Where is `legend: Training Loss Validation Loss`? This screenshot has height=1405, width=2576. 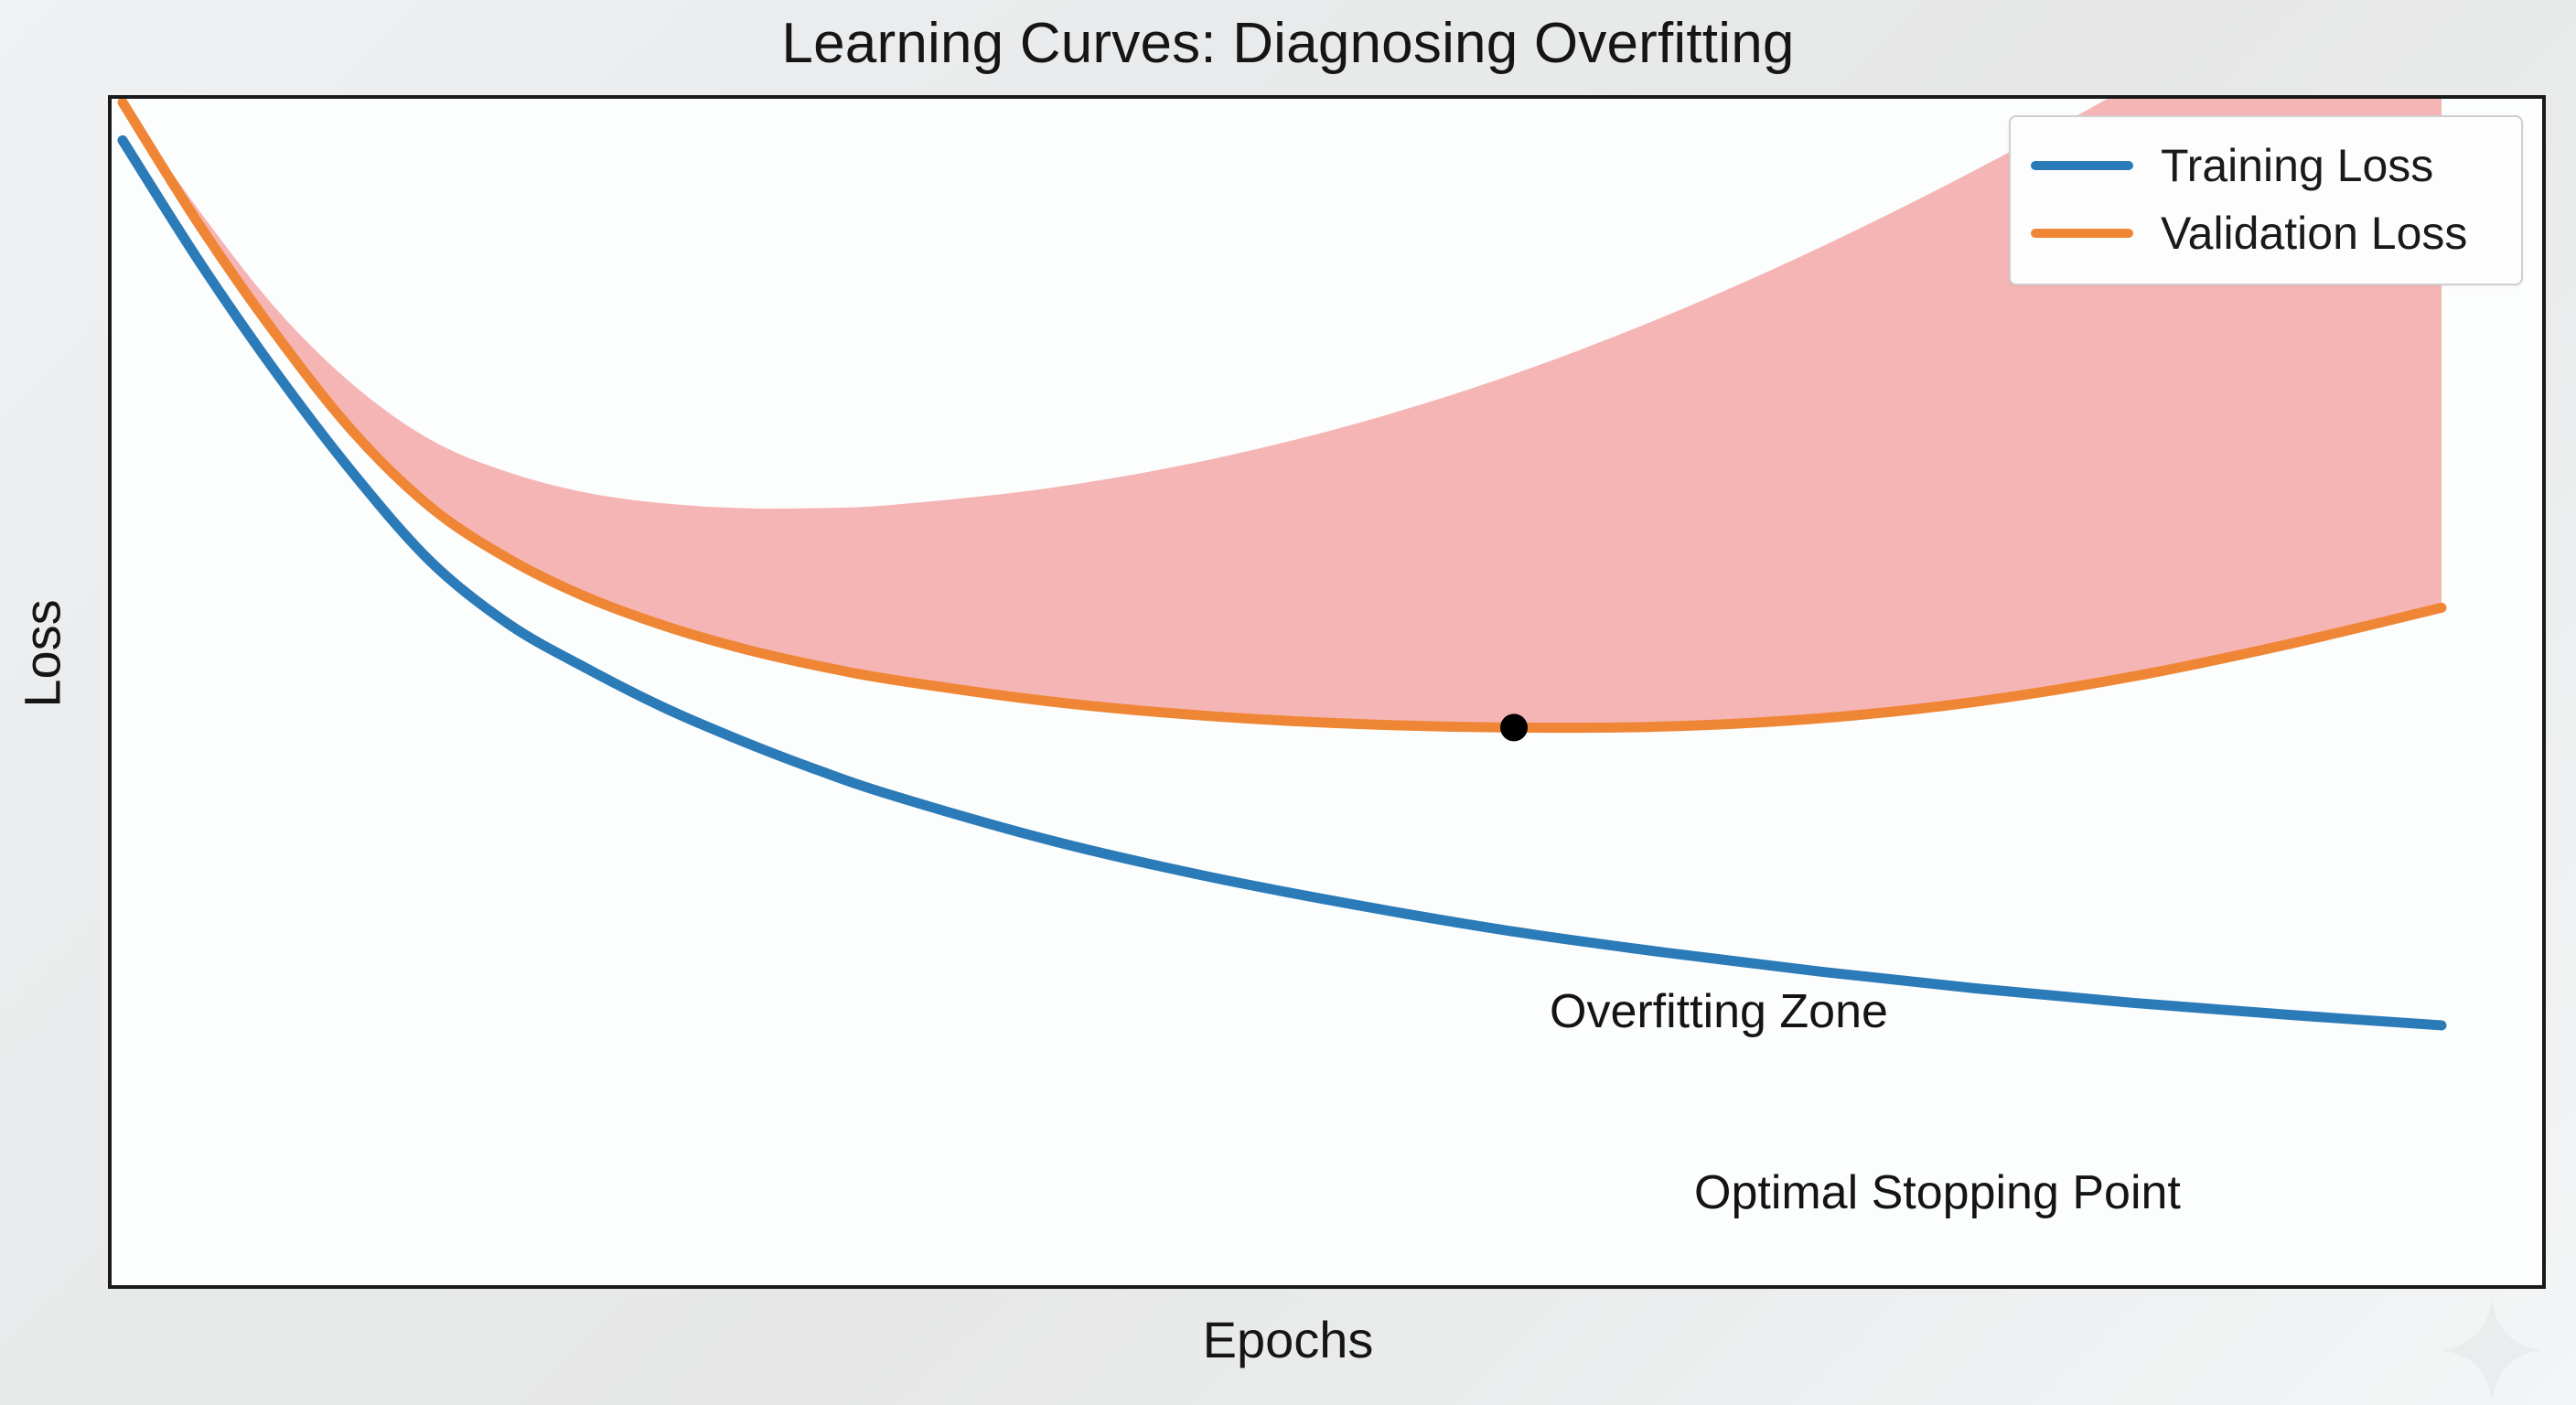 legend: Training Loss Validation Loss is located at coordinates (2266, 200).